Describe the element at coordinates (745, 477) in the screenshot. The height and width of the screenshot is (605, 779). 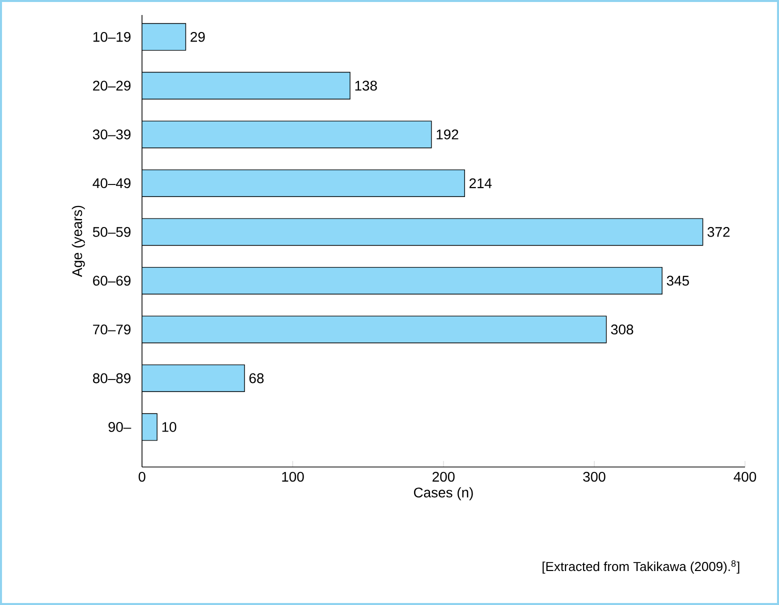
I see `x-tick-label: 400` at that location.